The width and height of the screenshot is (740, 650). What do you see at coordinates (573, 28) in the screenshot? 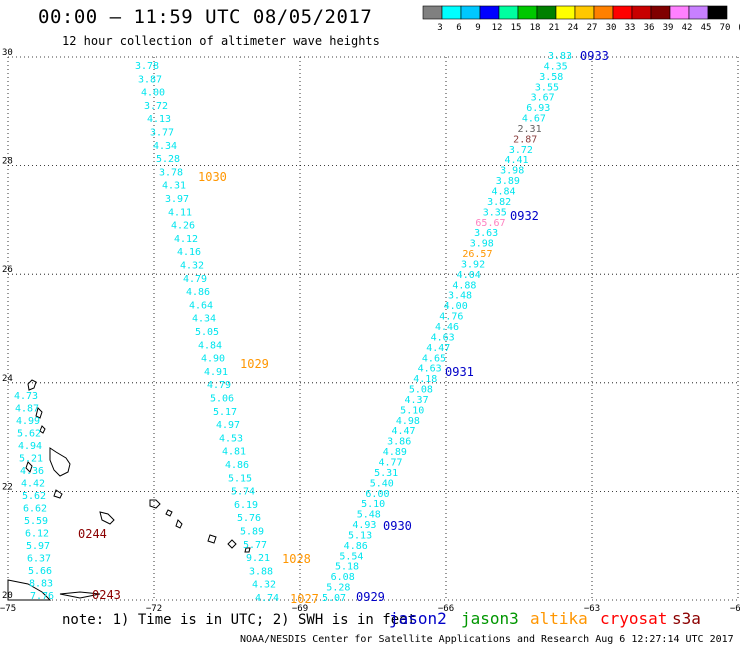
I see `legend-label: 24` at bounding box center [573, 28].